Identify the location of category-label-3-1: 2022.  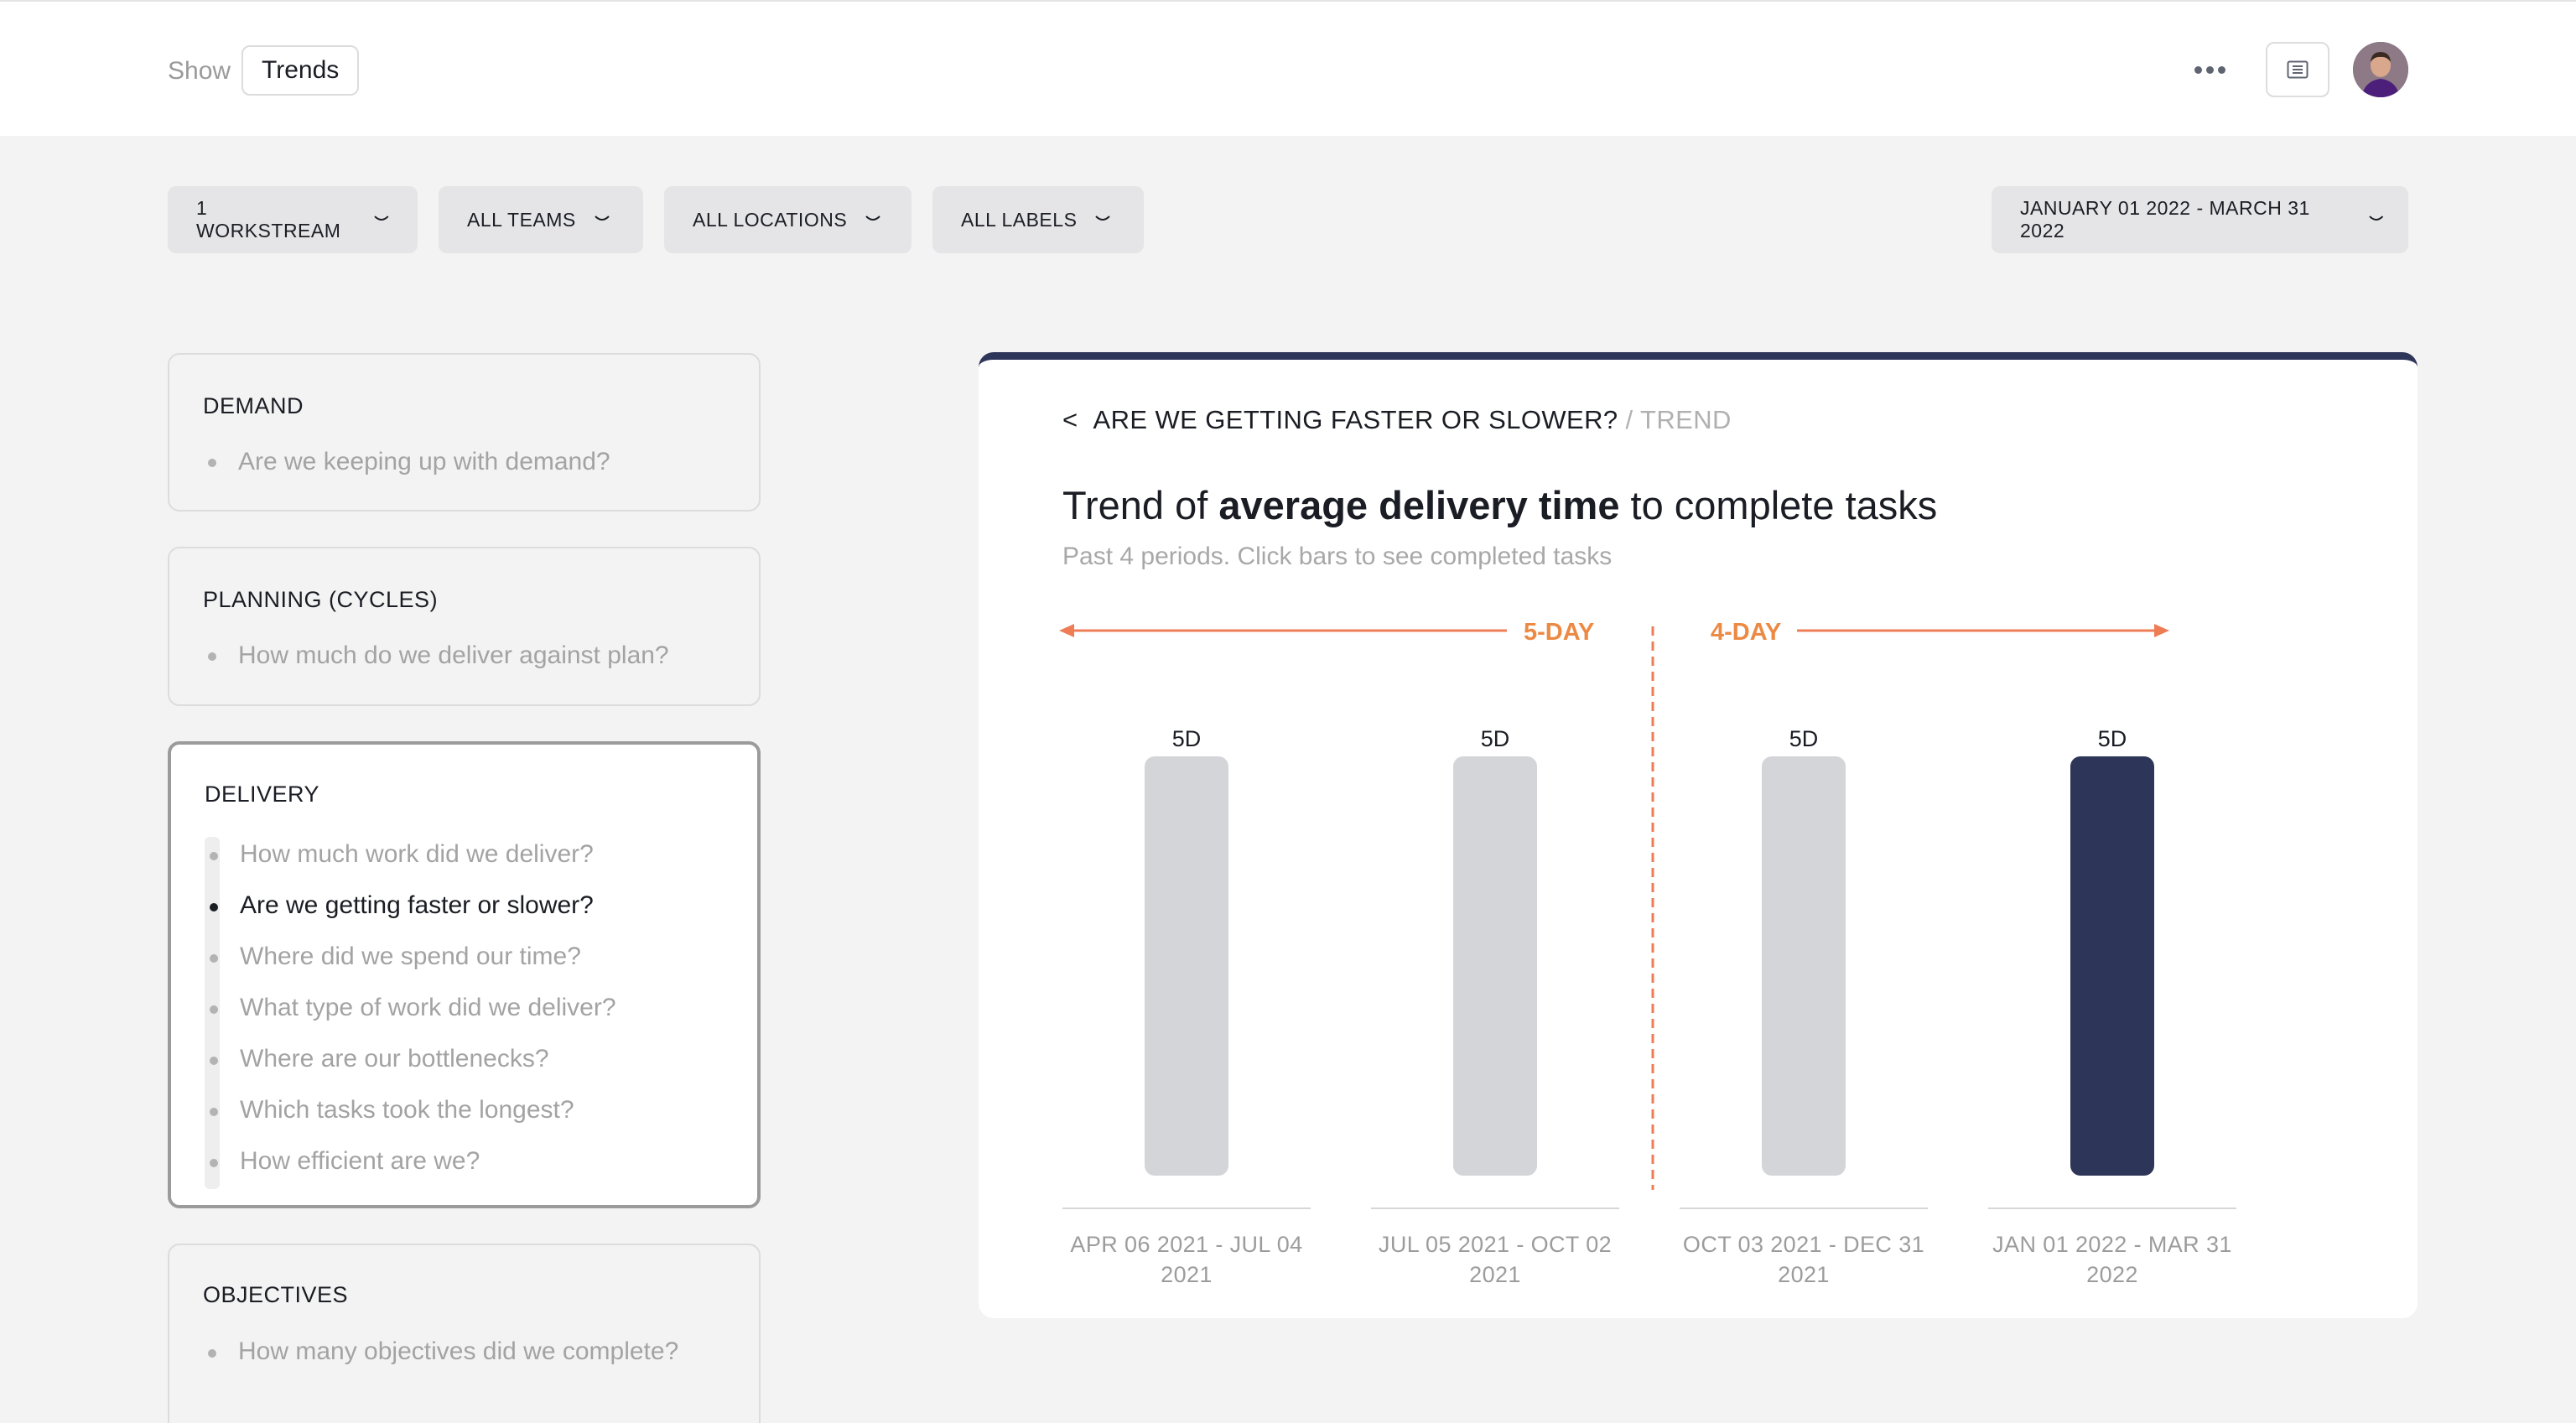
(2112, 1275).